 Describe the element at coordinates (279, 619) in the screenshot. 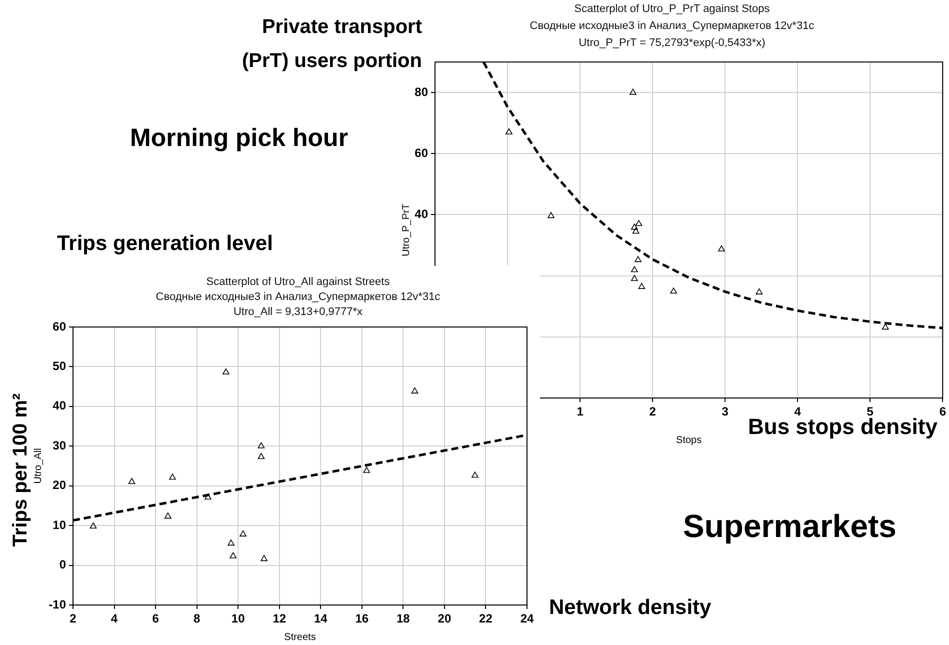

I see `x-tick-label: 12` at that location.